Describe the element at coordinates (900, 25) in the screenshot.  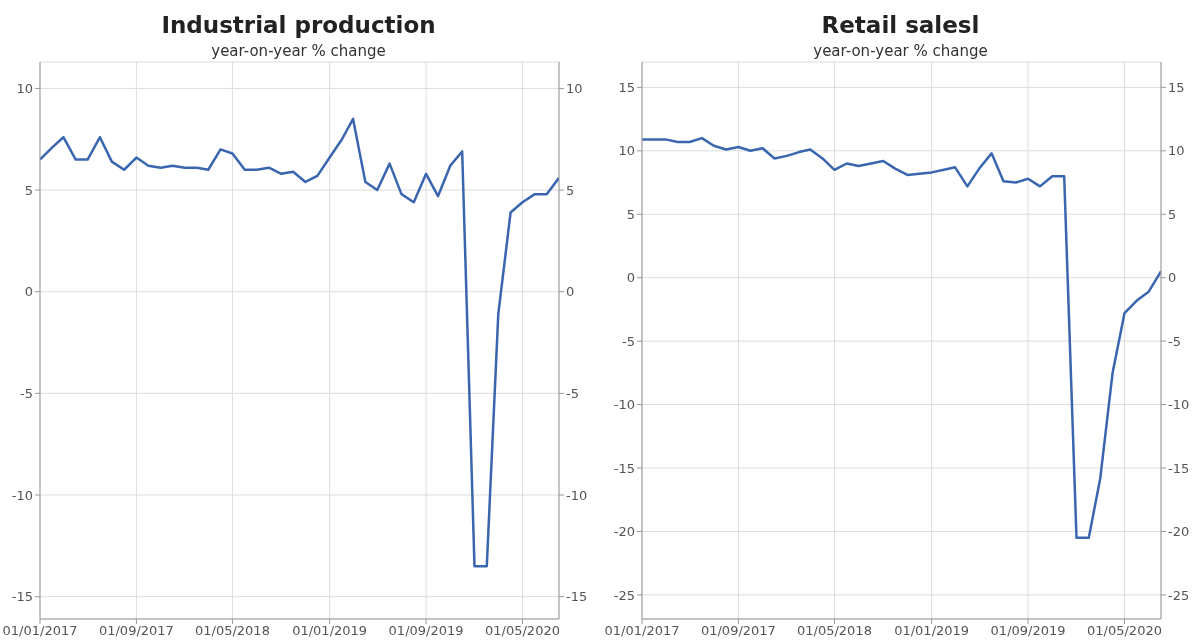
I see `chart-title: Retail salesl` at that location.